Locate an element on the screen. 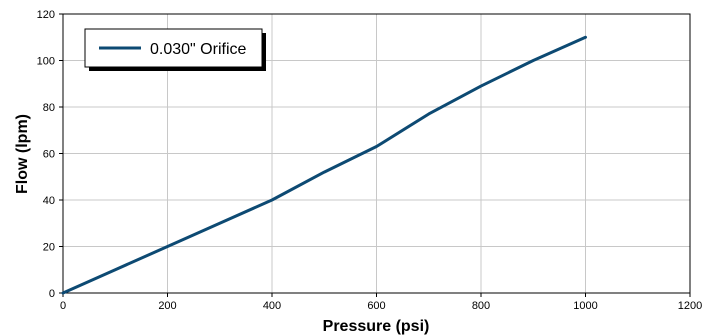 This screenshot has height=335, width=719. y-tick-label: 0 is located at coordinates (52, 294).